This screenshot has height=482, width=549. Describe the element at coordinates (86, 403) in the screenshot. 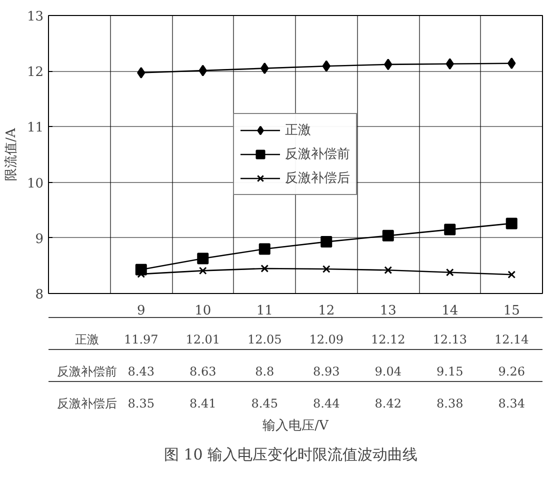

I see `text: 反激补偿后` at that location.